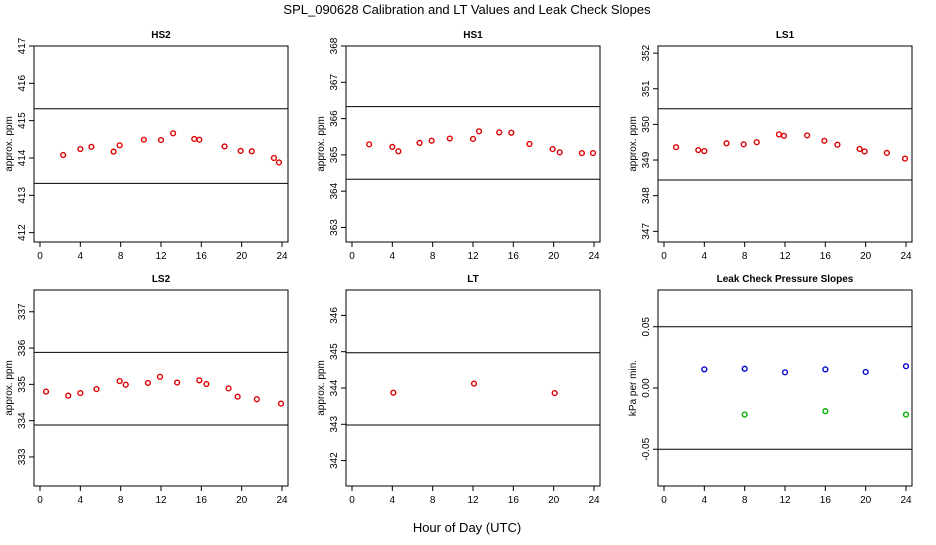 The height and width of the screenshot is (545, 936). Describe the element at coordinates (646, 195) in the screenshot. I see `y-tick-label: 348` at that location.